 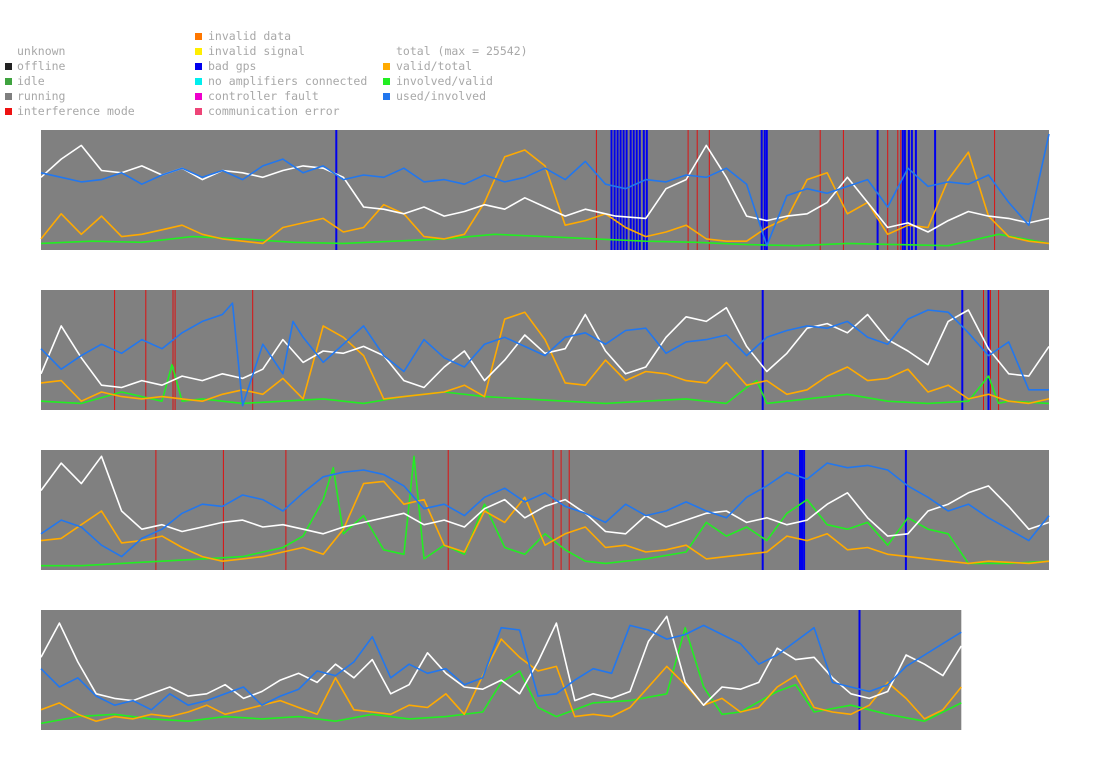 What do you see at coordinates (386, 66) in the screenshot?
I see `legend-swatch-valid-total` at bounding box center [386, 66].